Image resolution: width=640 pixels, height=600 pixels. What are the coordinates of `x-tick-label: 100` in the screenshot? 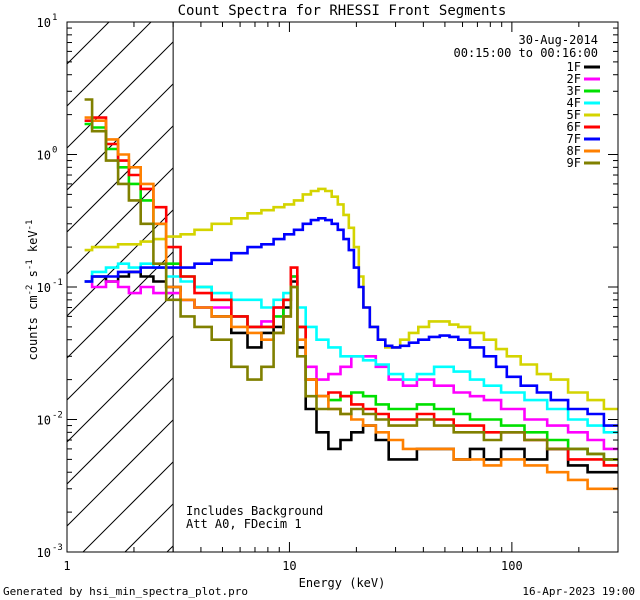 It's located at (512, 566).